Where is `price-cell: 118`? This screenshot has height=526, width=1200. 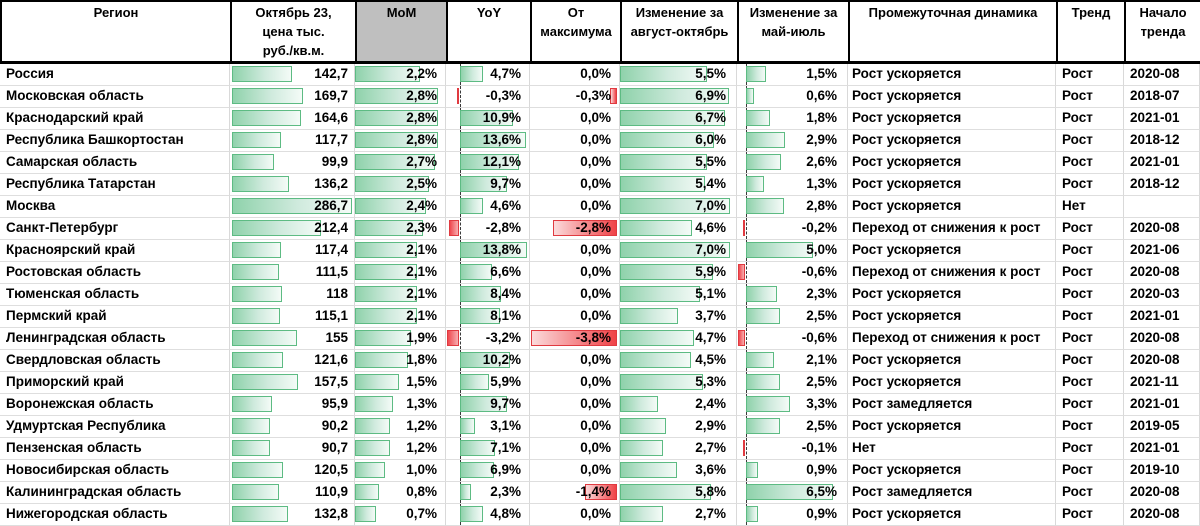 price-cell: 118 is located at coordinates (292, 295).